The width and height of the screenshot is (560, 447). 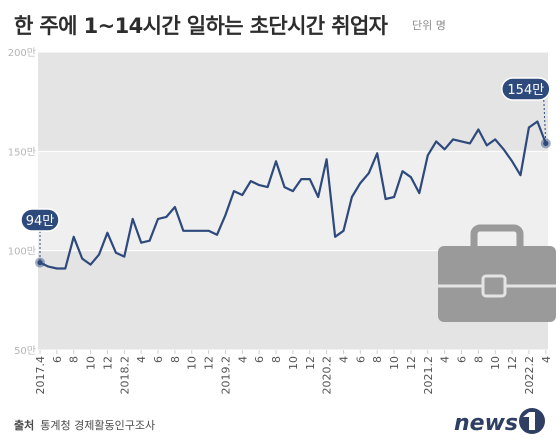 I want to click on annotation-label: 154만, so click(x=525, y=90).